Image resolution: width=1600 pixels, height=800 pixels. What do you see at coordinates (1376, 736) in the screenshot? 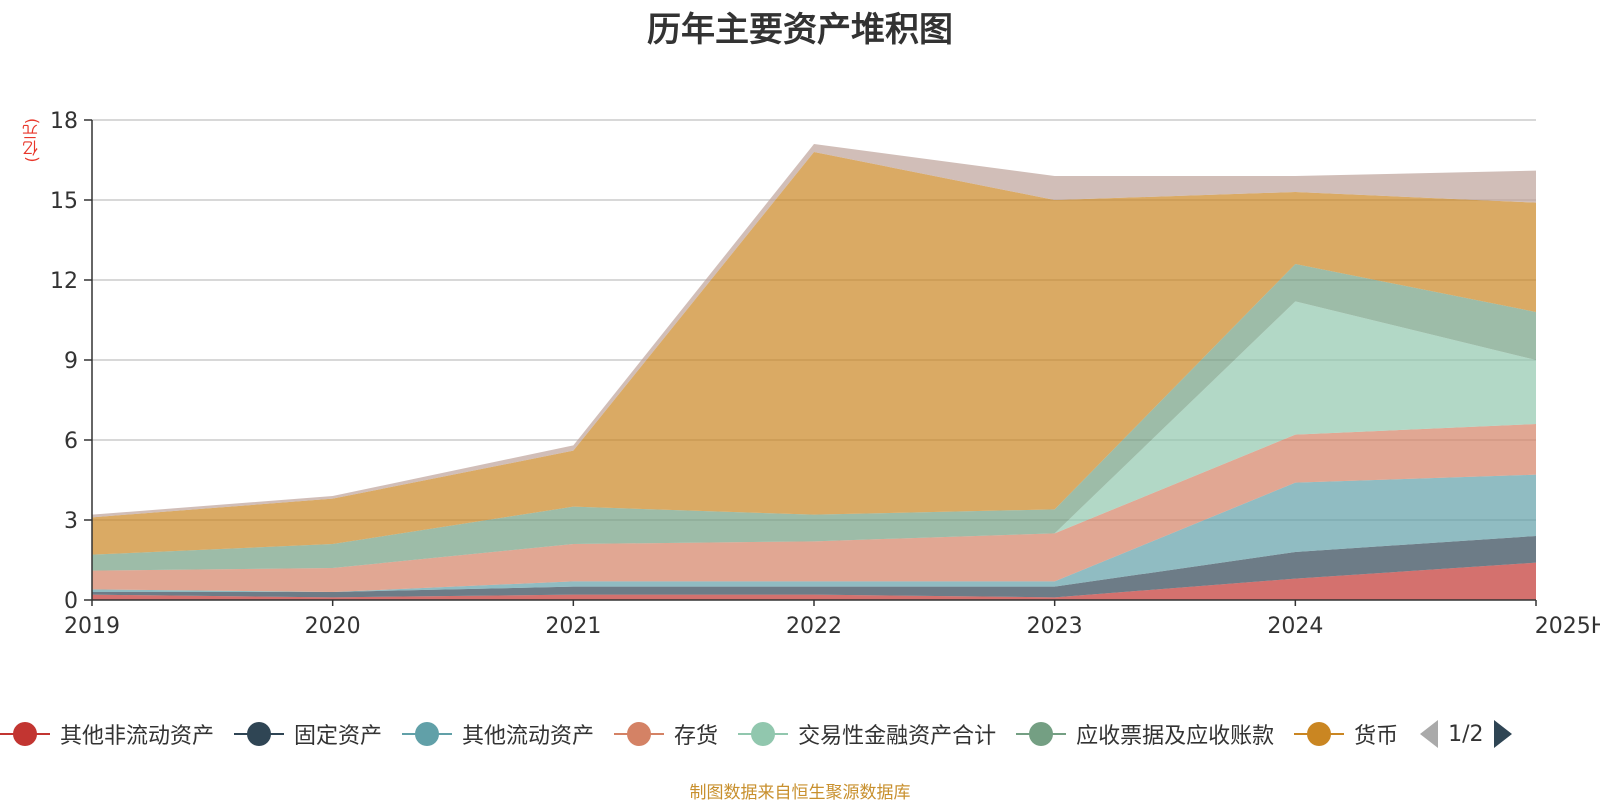
I see `legend-label: 货币` at bounding box center [1376, 736].